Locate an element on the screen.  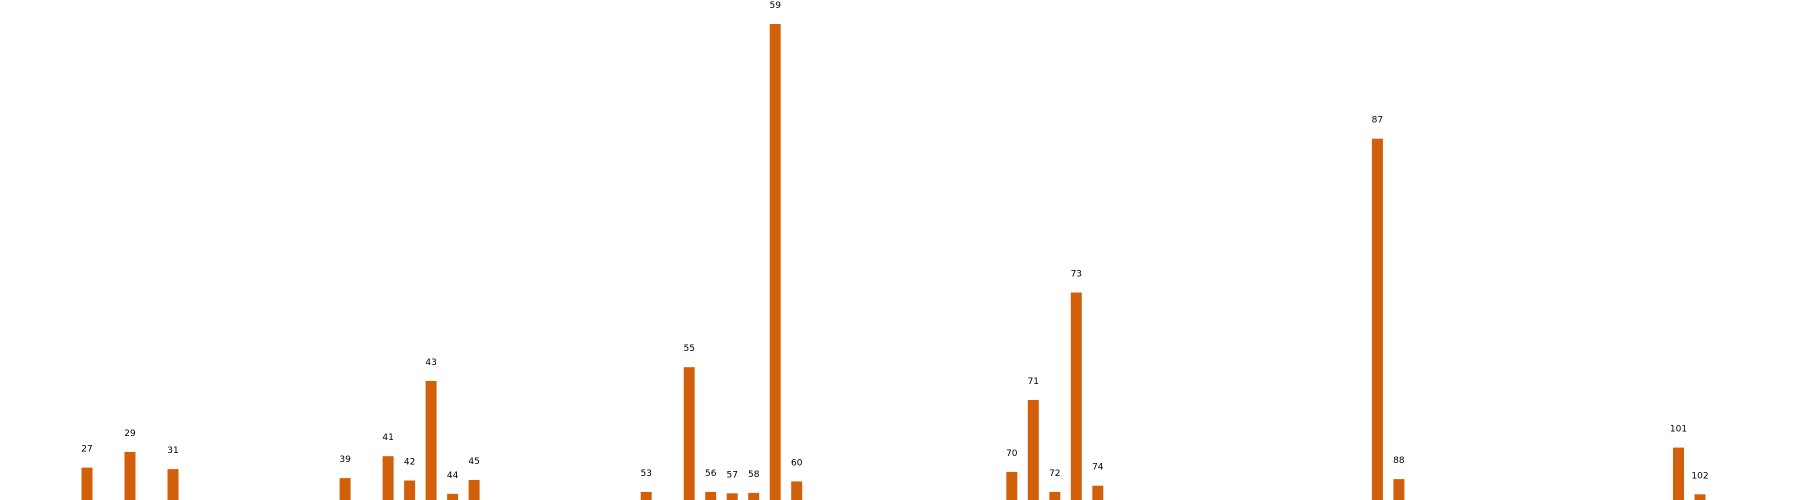
bar-label-74: 74 is located at coordinates (1098, 468).